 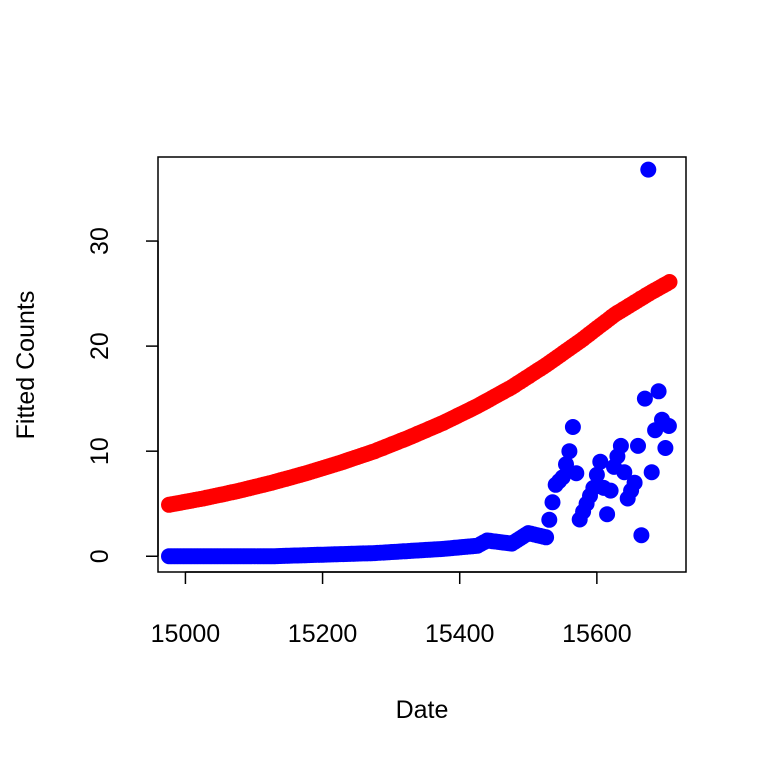 I want to click on x-tick-label: 15600, so click(x=597, y=634).